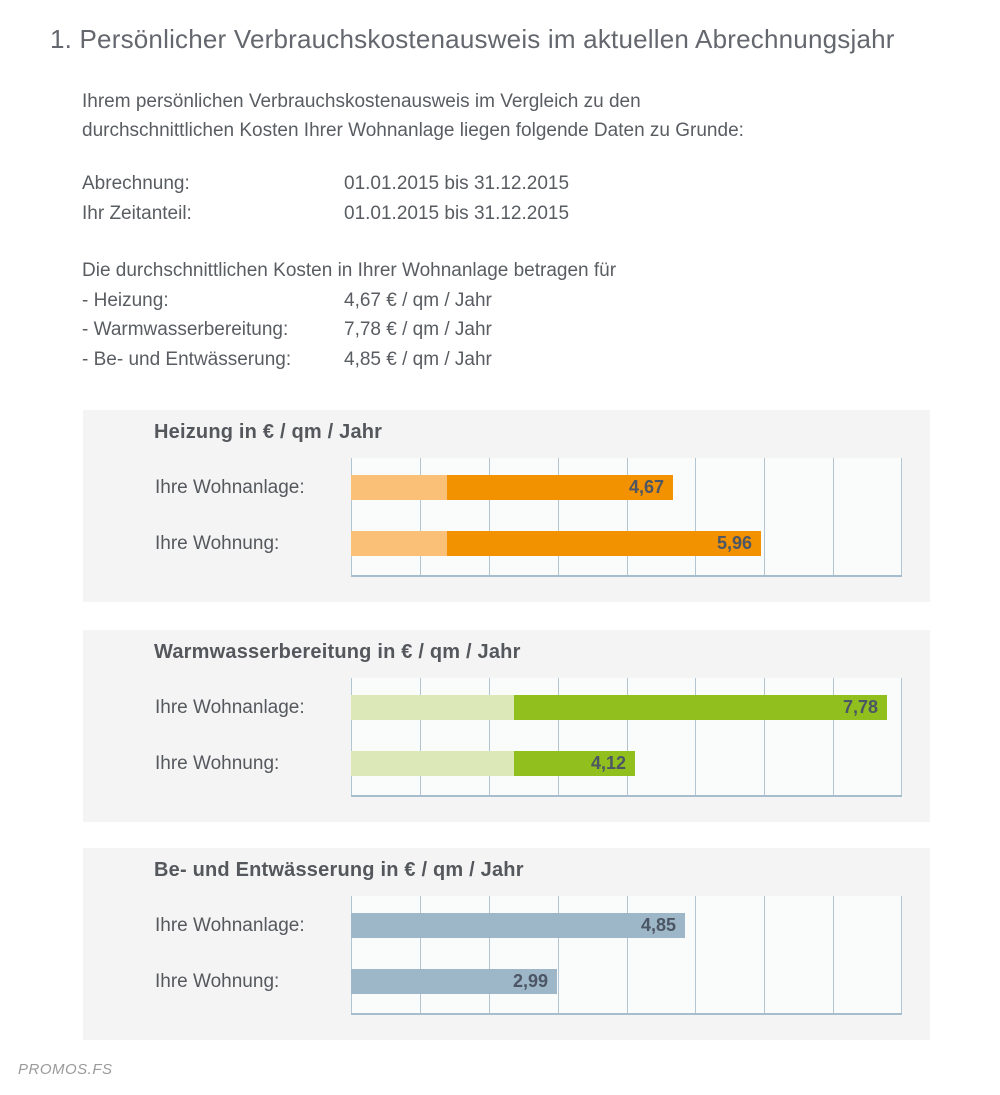  Describe the element at coordinates (418, 300) in the screenshot. I see `cost-value: 4,67 € / qm / Jahr` at that location.